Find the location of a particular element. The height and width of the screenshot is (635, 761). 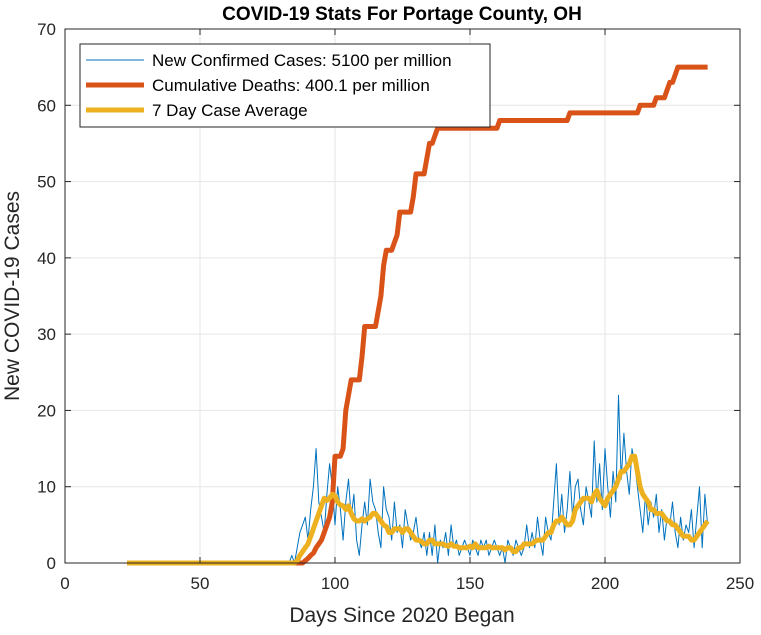

x-tick-label: 250 is located at coordinates (740, 583).